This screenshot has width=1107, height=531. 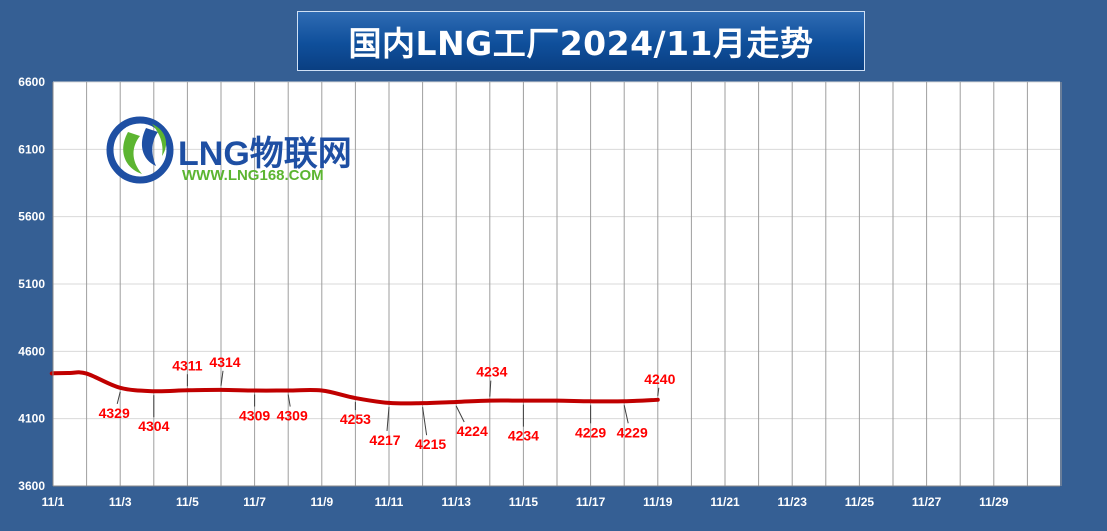 I want to click on lng-logo: LNG物联网 WWW.LNG168.COM, so click(x=229, y=150).